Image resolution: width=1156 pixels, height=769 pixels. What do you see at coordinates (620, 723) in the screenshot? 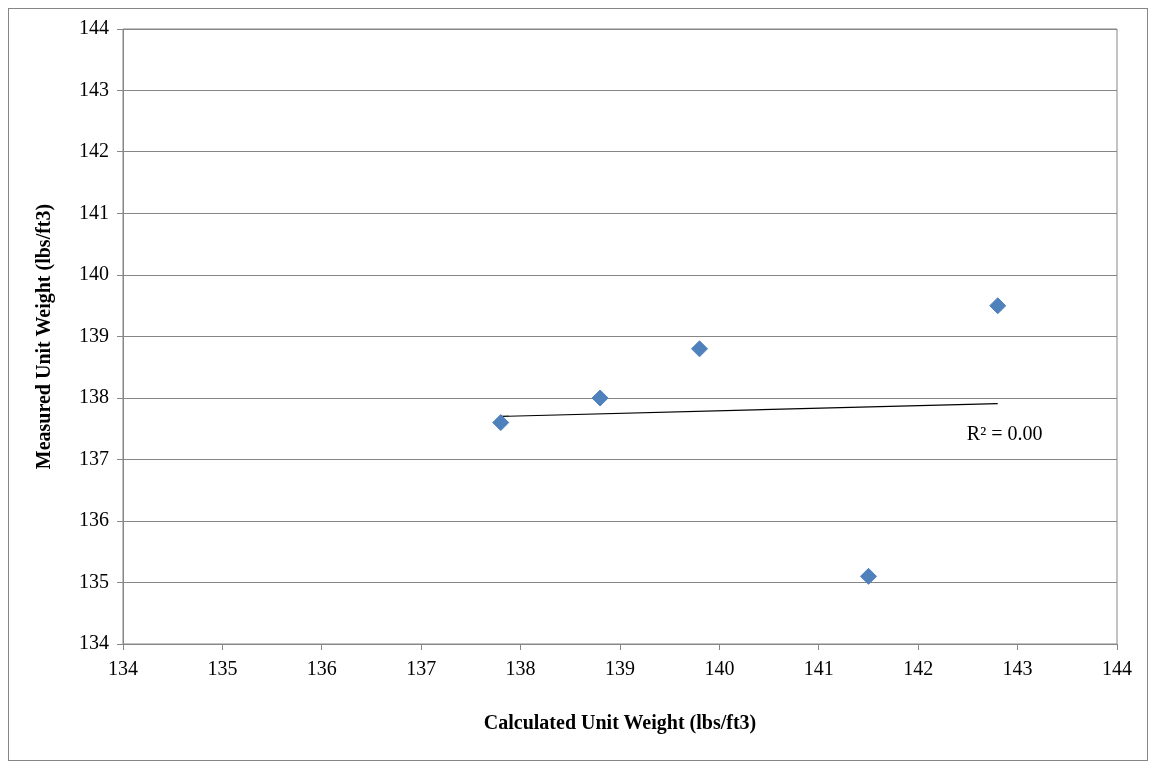
I see `x-axis-title: Calculated Unit Weight (lbs/ft3)` at bounding box center [620, 723].